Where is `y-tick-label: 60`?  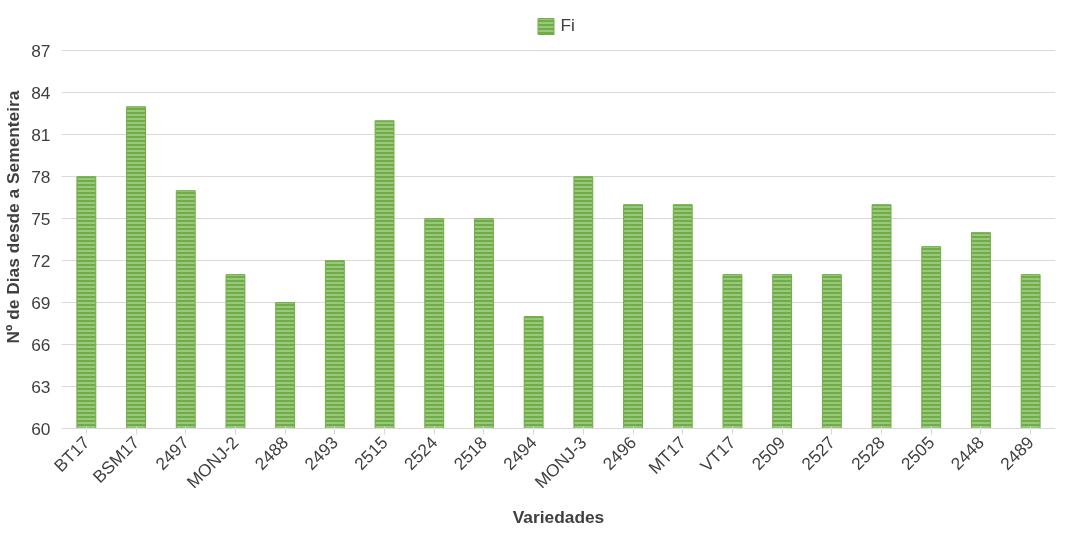 y-tick-label: 60 is located at coordinates (41, 428).